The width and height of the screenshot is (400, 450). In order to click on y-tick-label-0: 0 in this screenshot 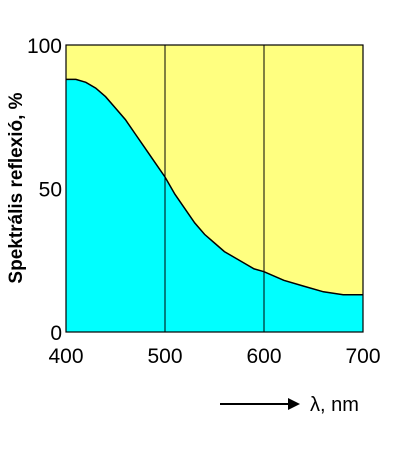, I will do `click(56, 333)`.